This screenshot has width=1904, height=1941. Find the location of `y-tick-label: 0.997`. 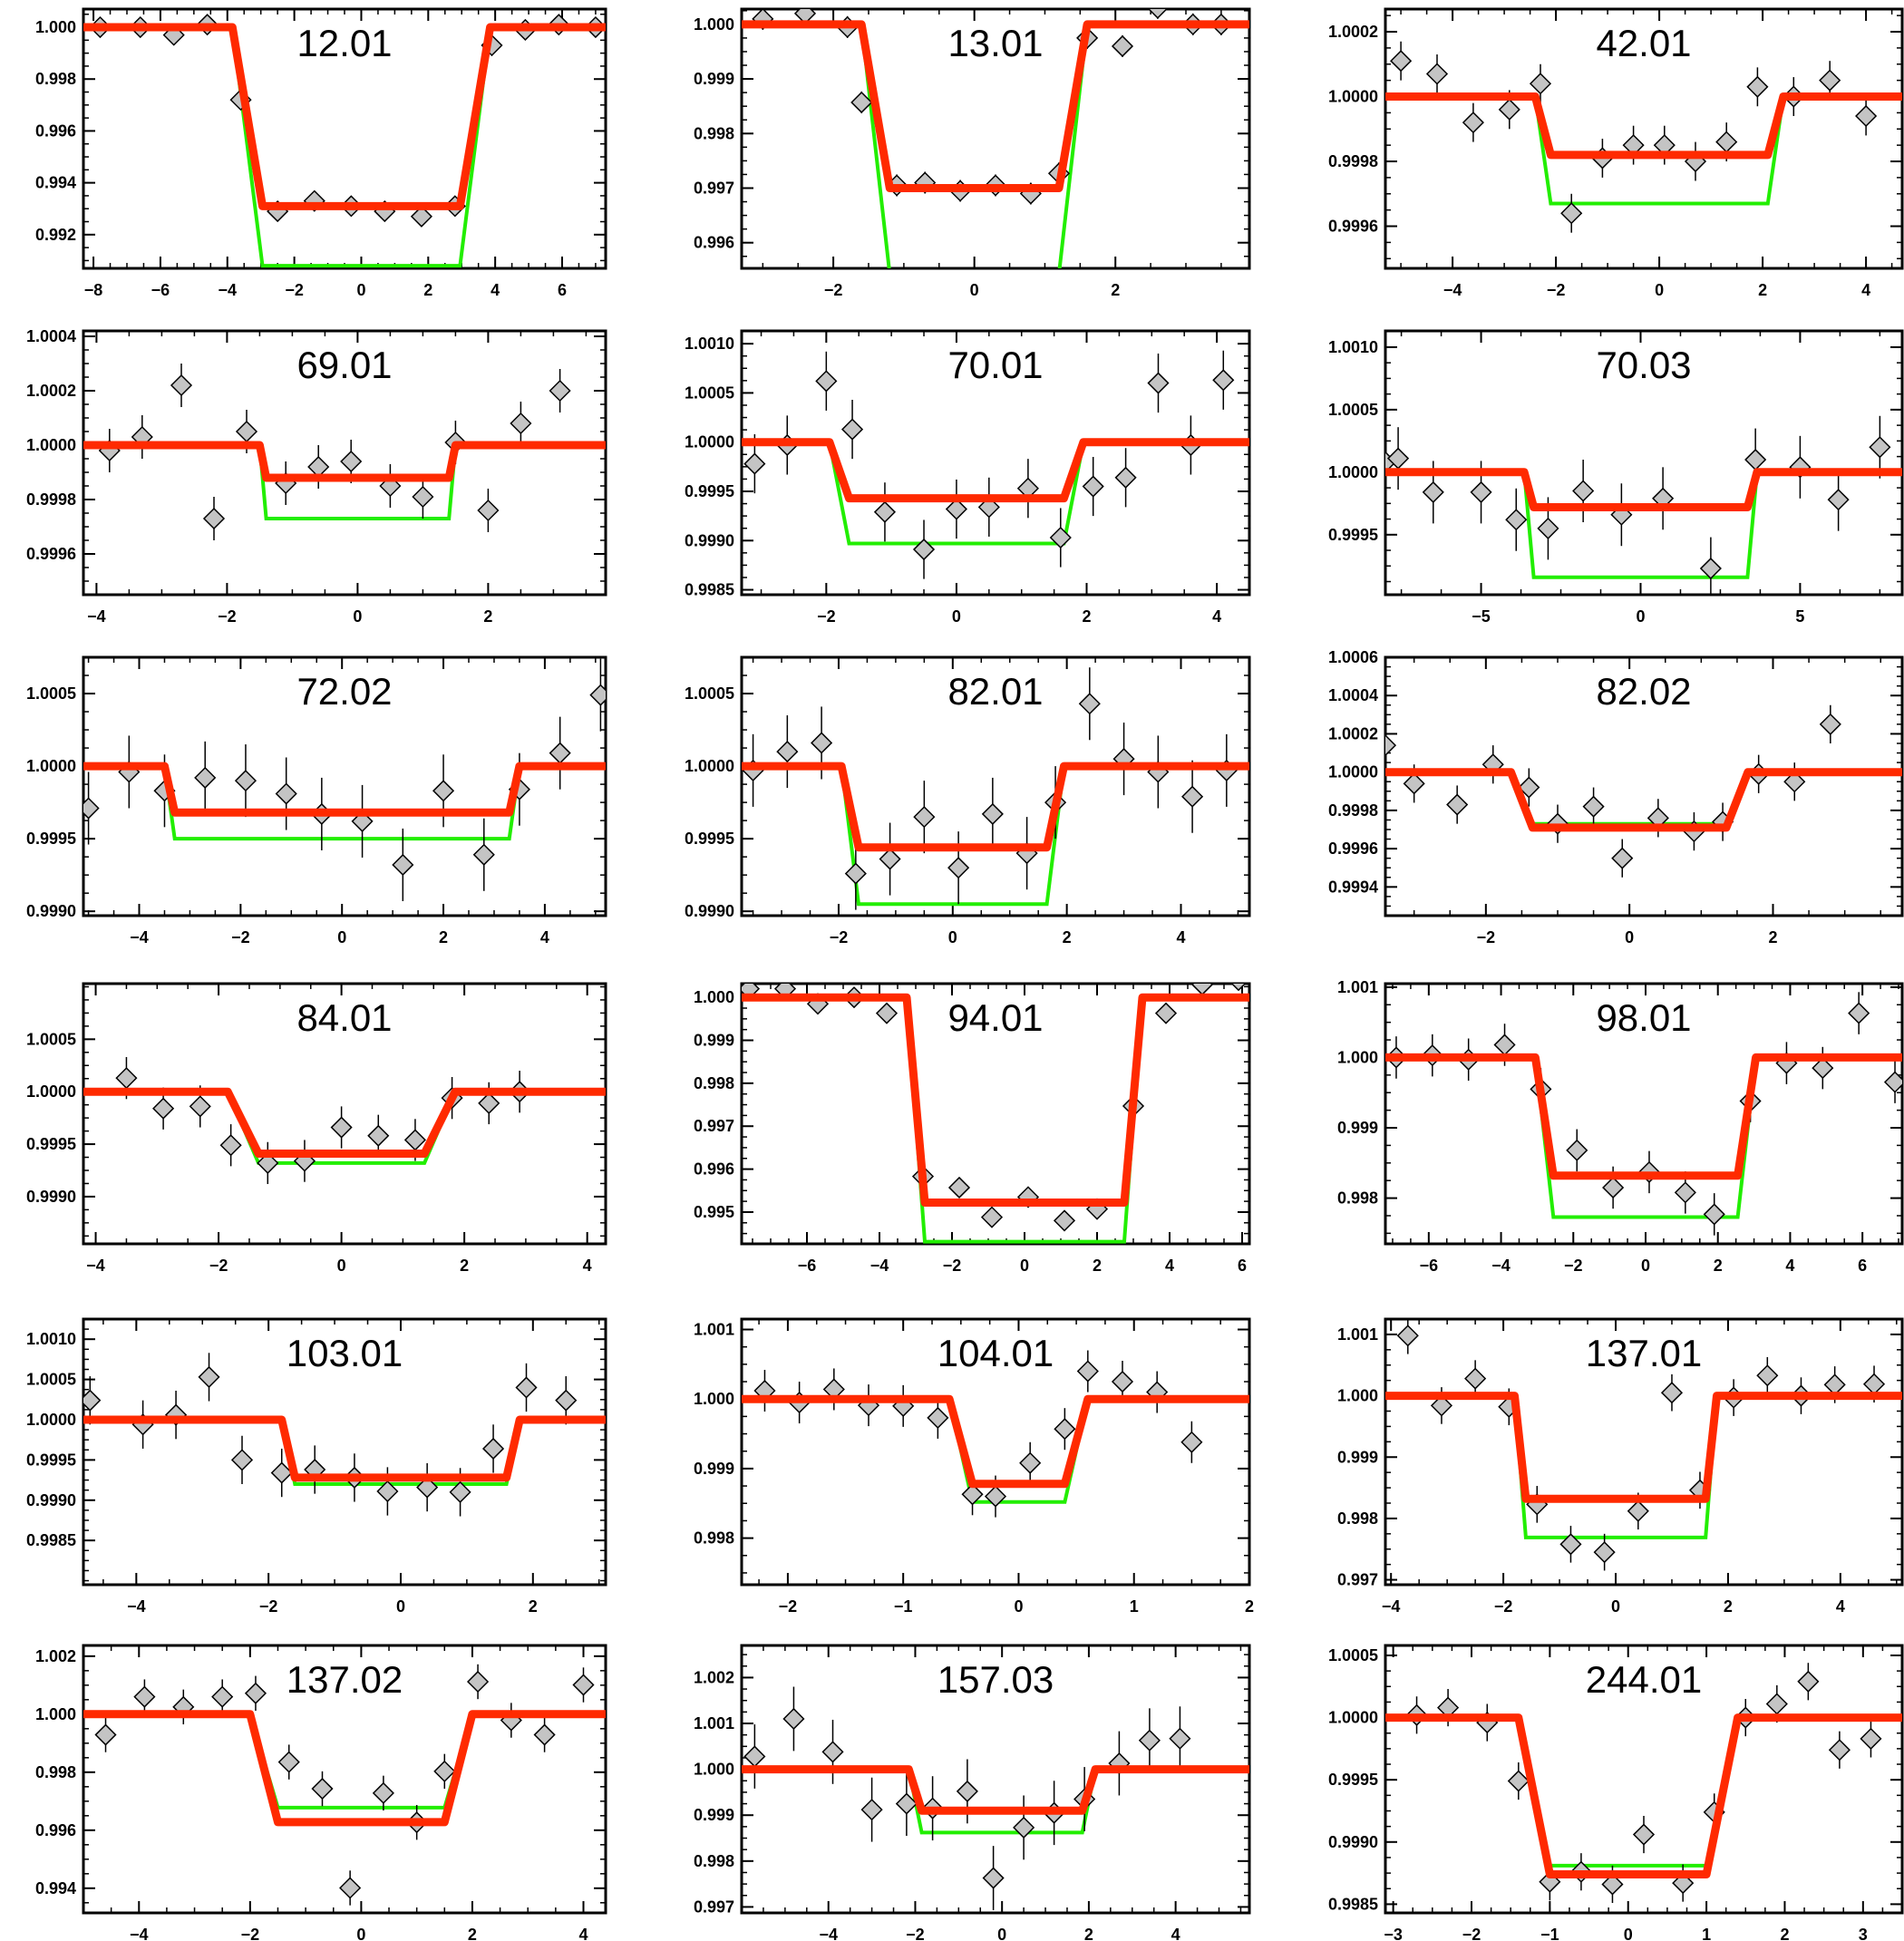

y-tick-label: 0.997 is located at coordinates (714, 1126).